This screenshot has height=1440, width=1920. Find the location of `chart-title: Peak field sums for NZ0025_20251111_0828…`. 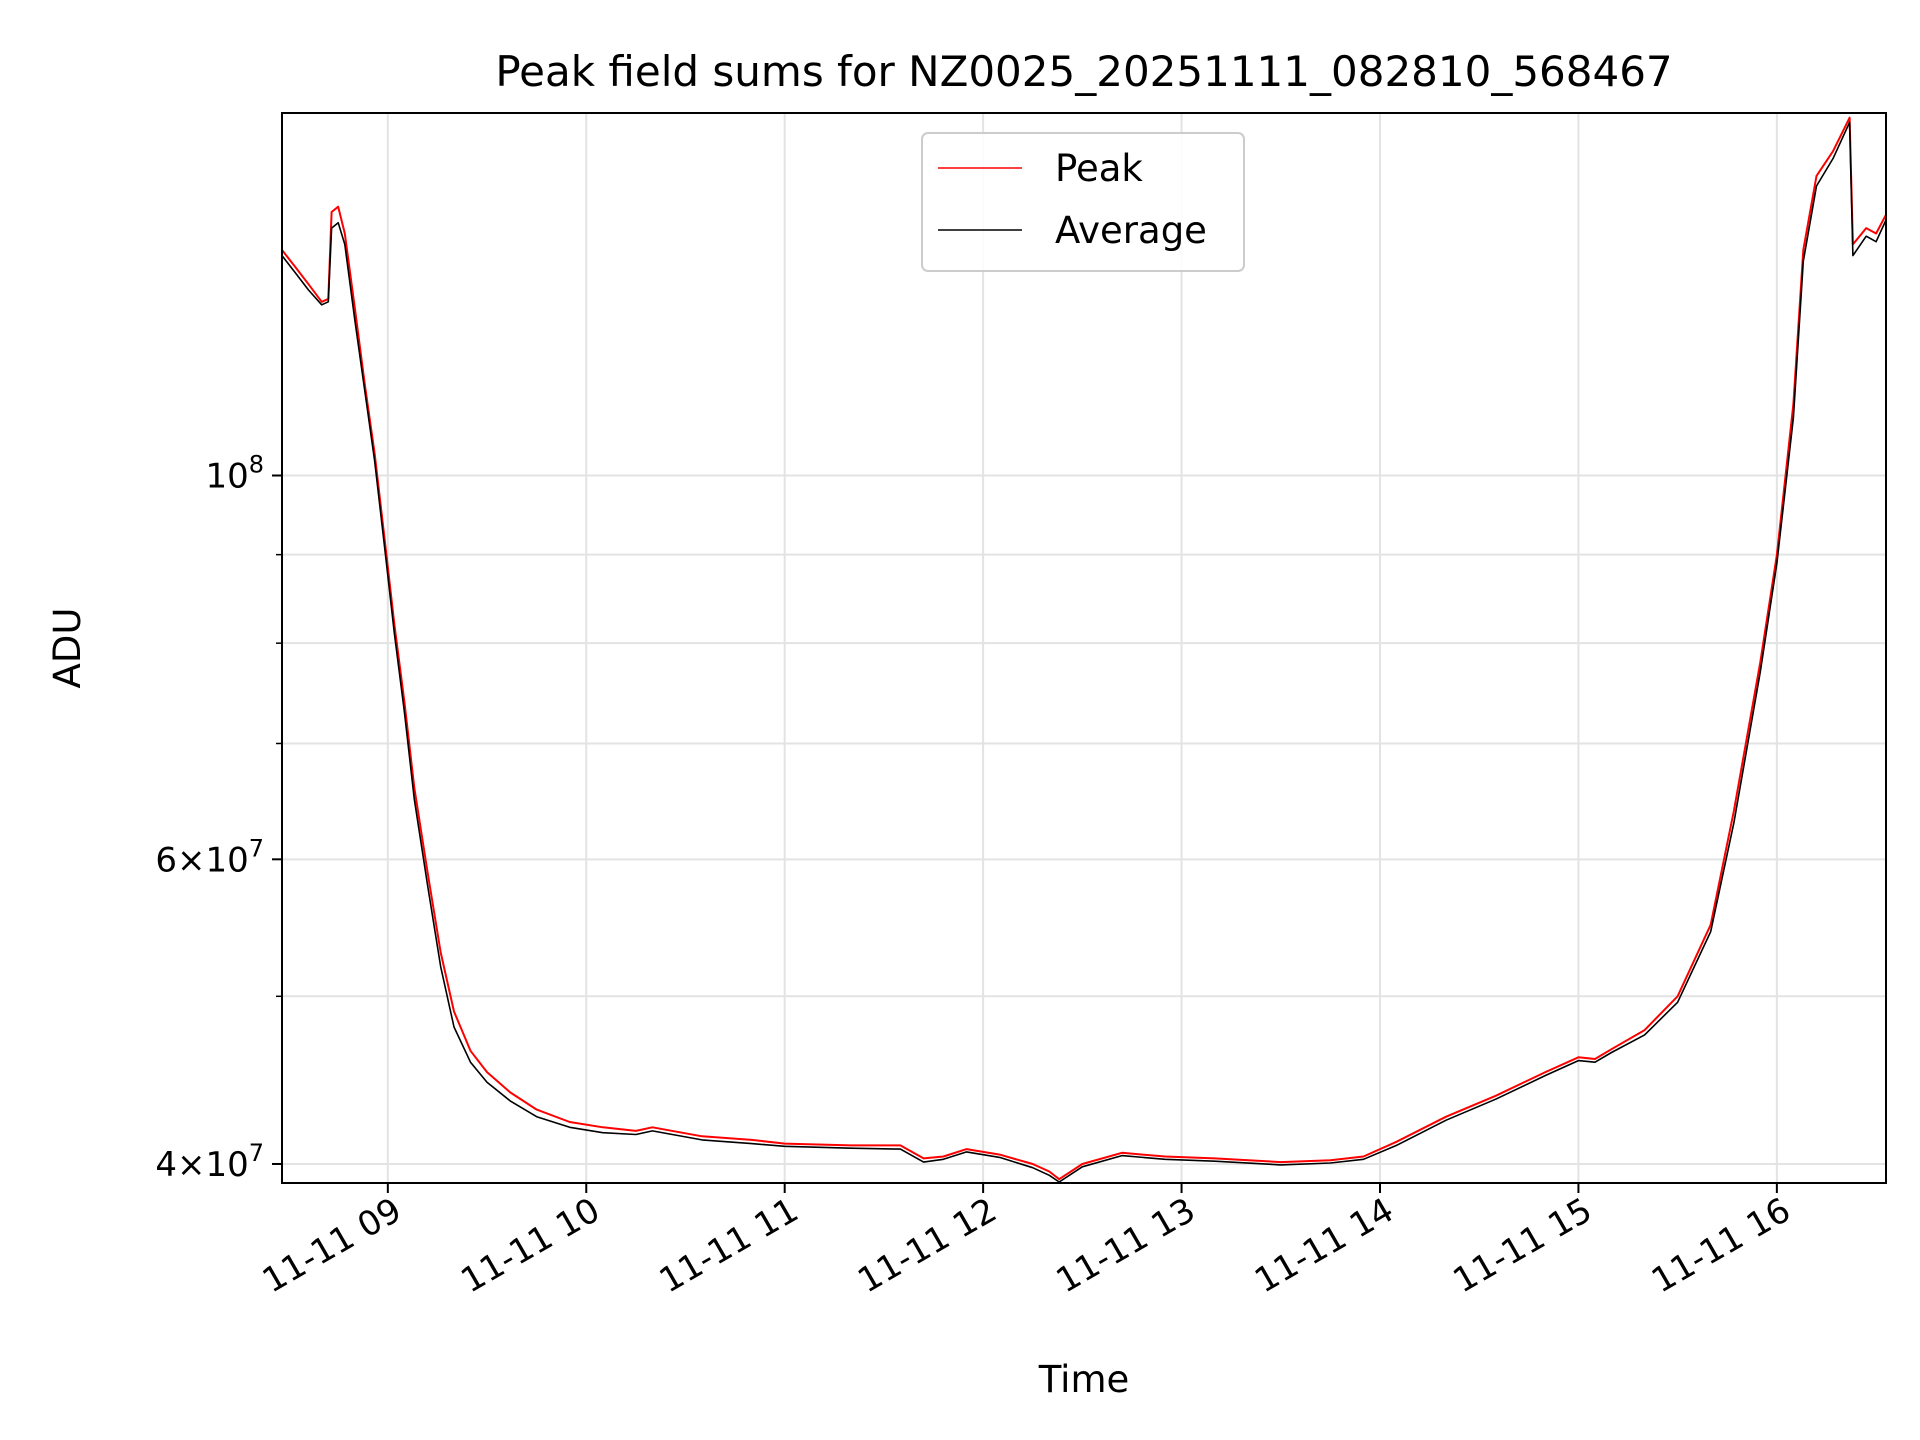

chart-title: Peak field sums for NZ0025_20251111_0828… is located at coordinates (1083, 71).